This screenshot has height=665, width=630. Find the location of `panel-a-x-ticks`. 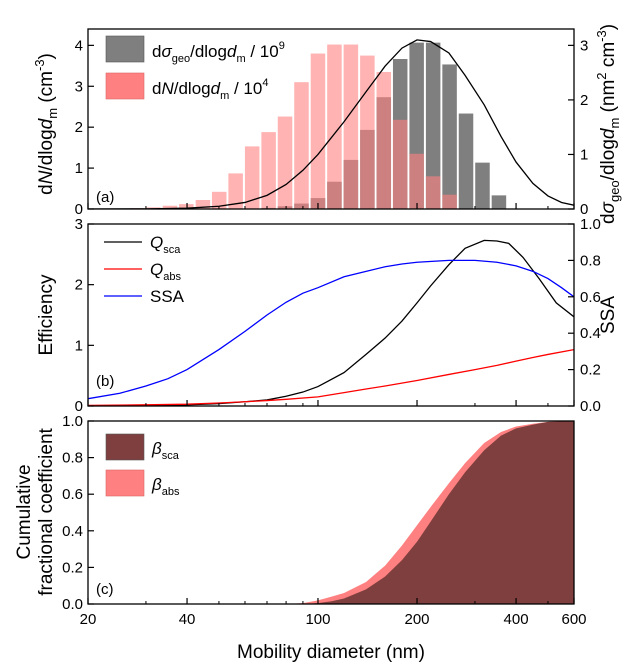

panel-a-x-ticks is located at coordinates (331, 206).